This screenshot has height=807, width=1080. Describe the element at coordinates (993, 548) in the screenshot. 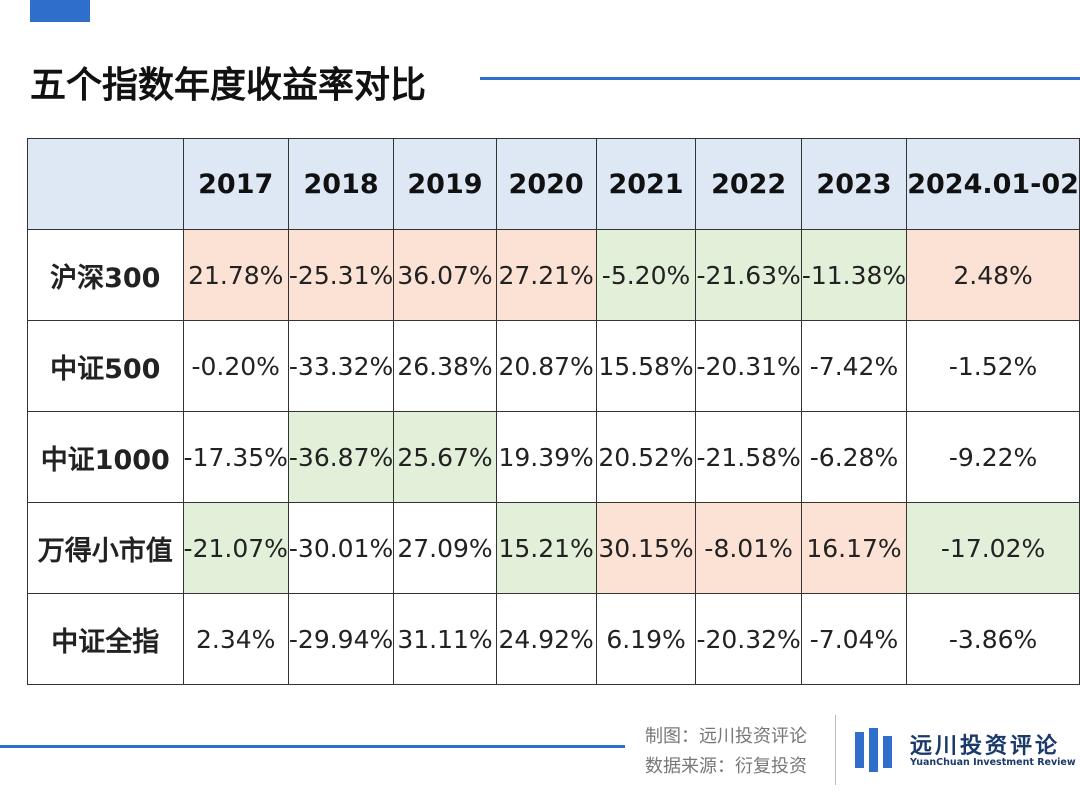

I see `cell: -17.02%` at that location.